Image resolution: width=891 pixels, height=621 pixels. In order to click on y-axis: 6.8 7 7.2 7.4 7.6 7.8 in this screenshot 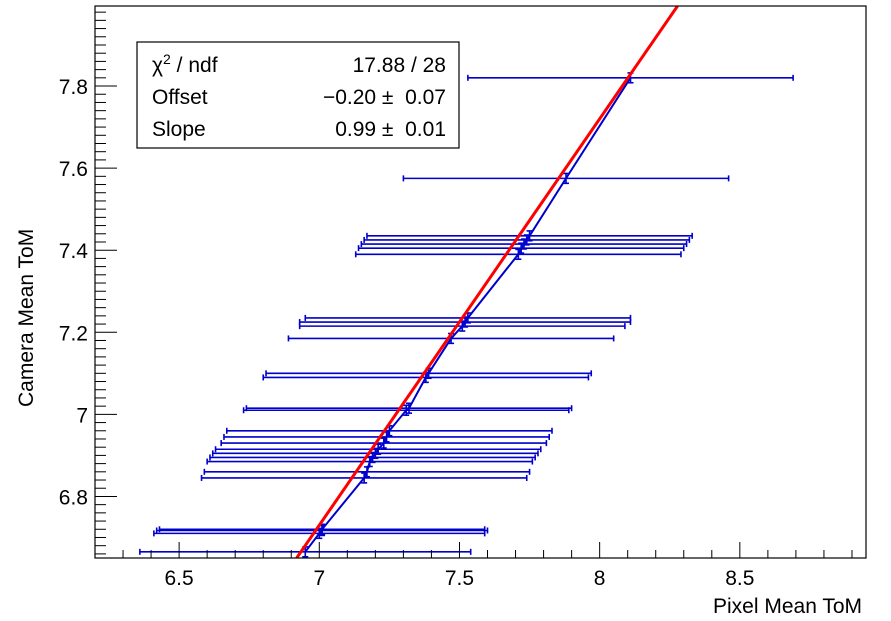, I will do `click(88, 283)`.